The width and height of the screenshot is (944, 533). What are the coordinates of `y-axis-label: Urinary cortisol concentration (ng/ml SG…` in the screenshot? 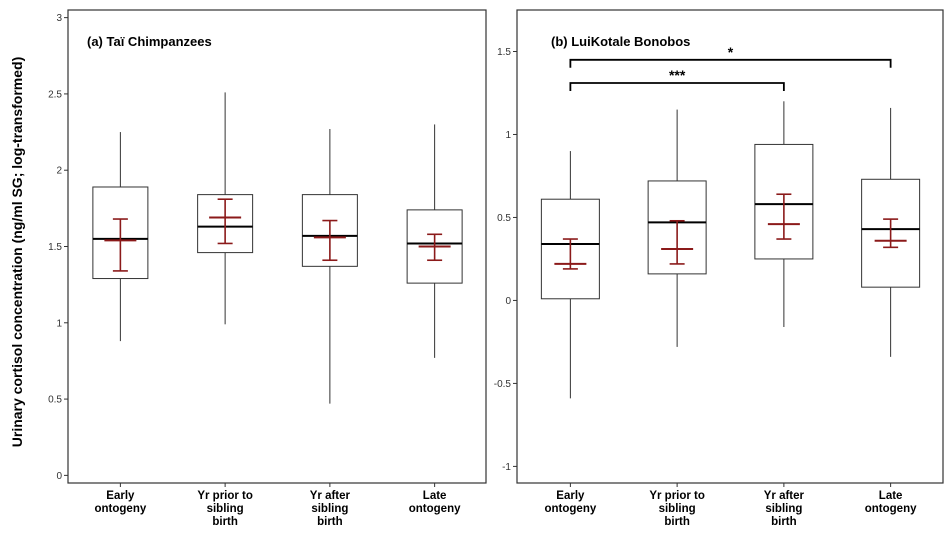 It's located at (17, 252).